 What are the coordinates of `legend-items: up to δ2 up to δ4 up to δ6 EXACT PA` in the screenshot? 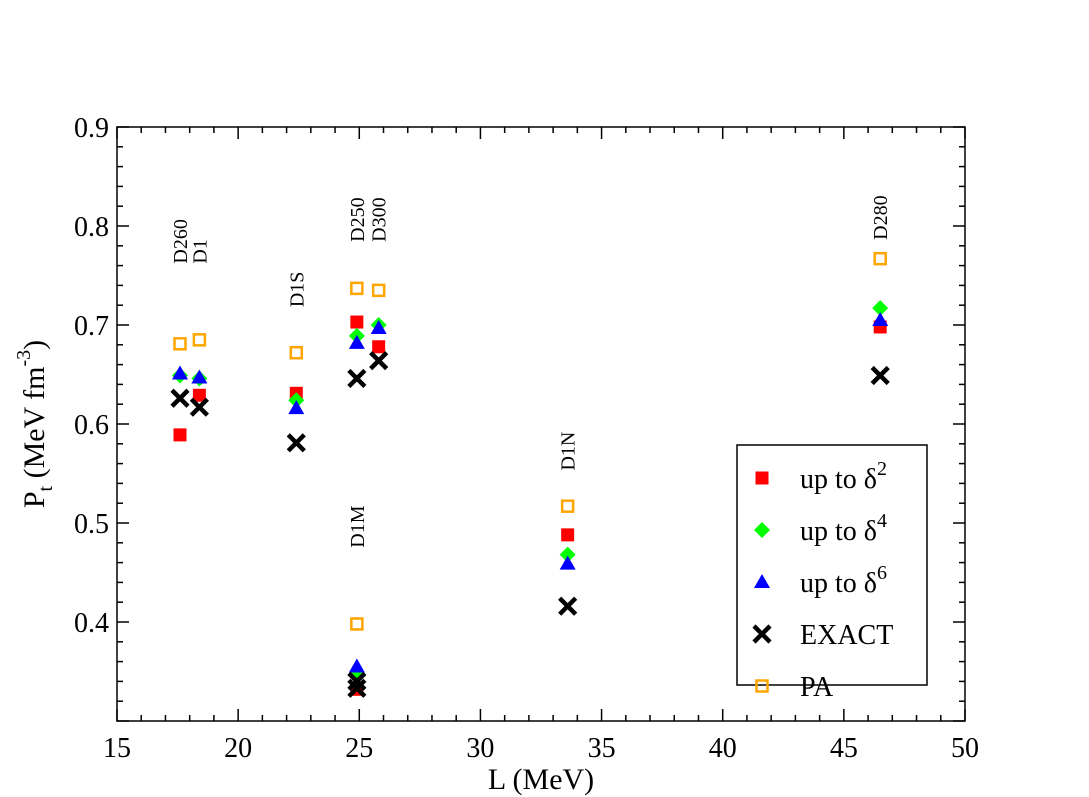 It's located at (822, 580).